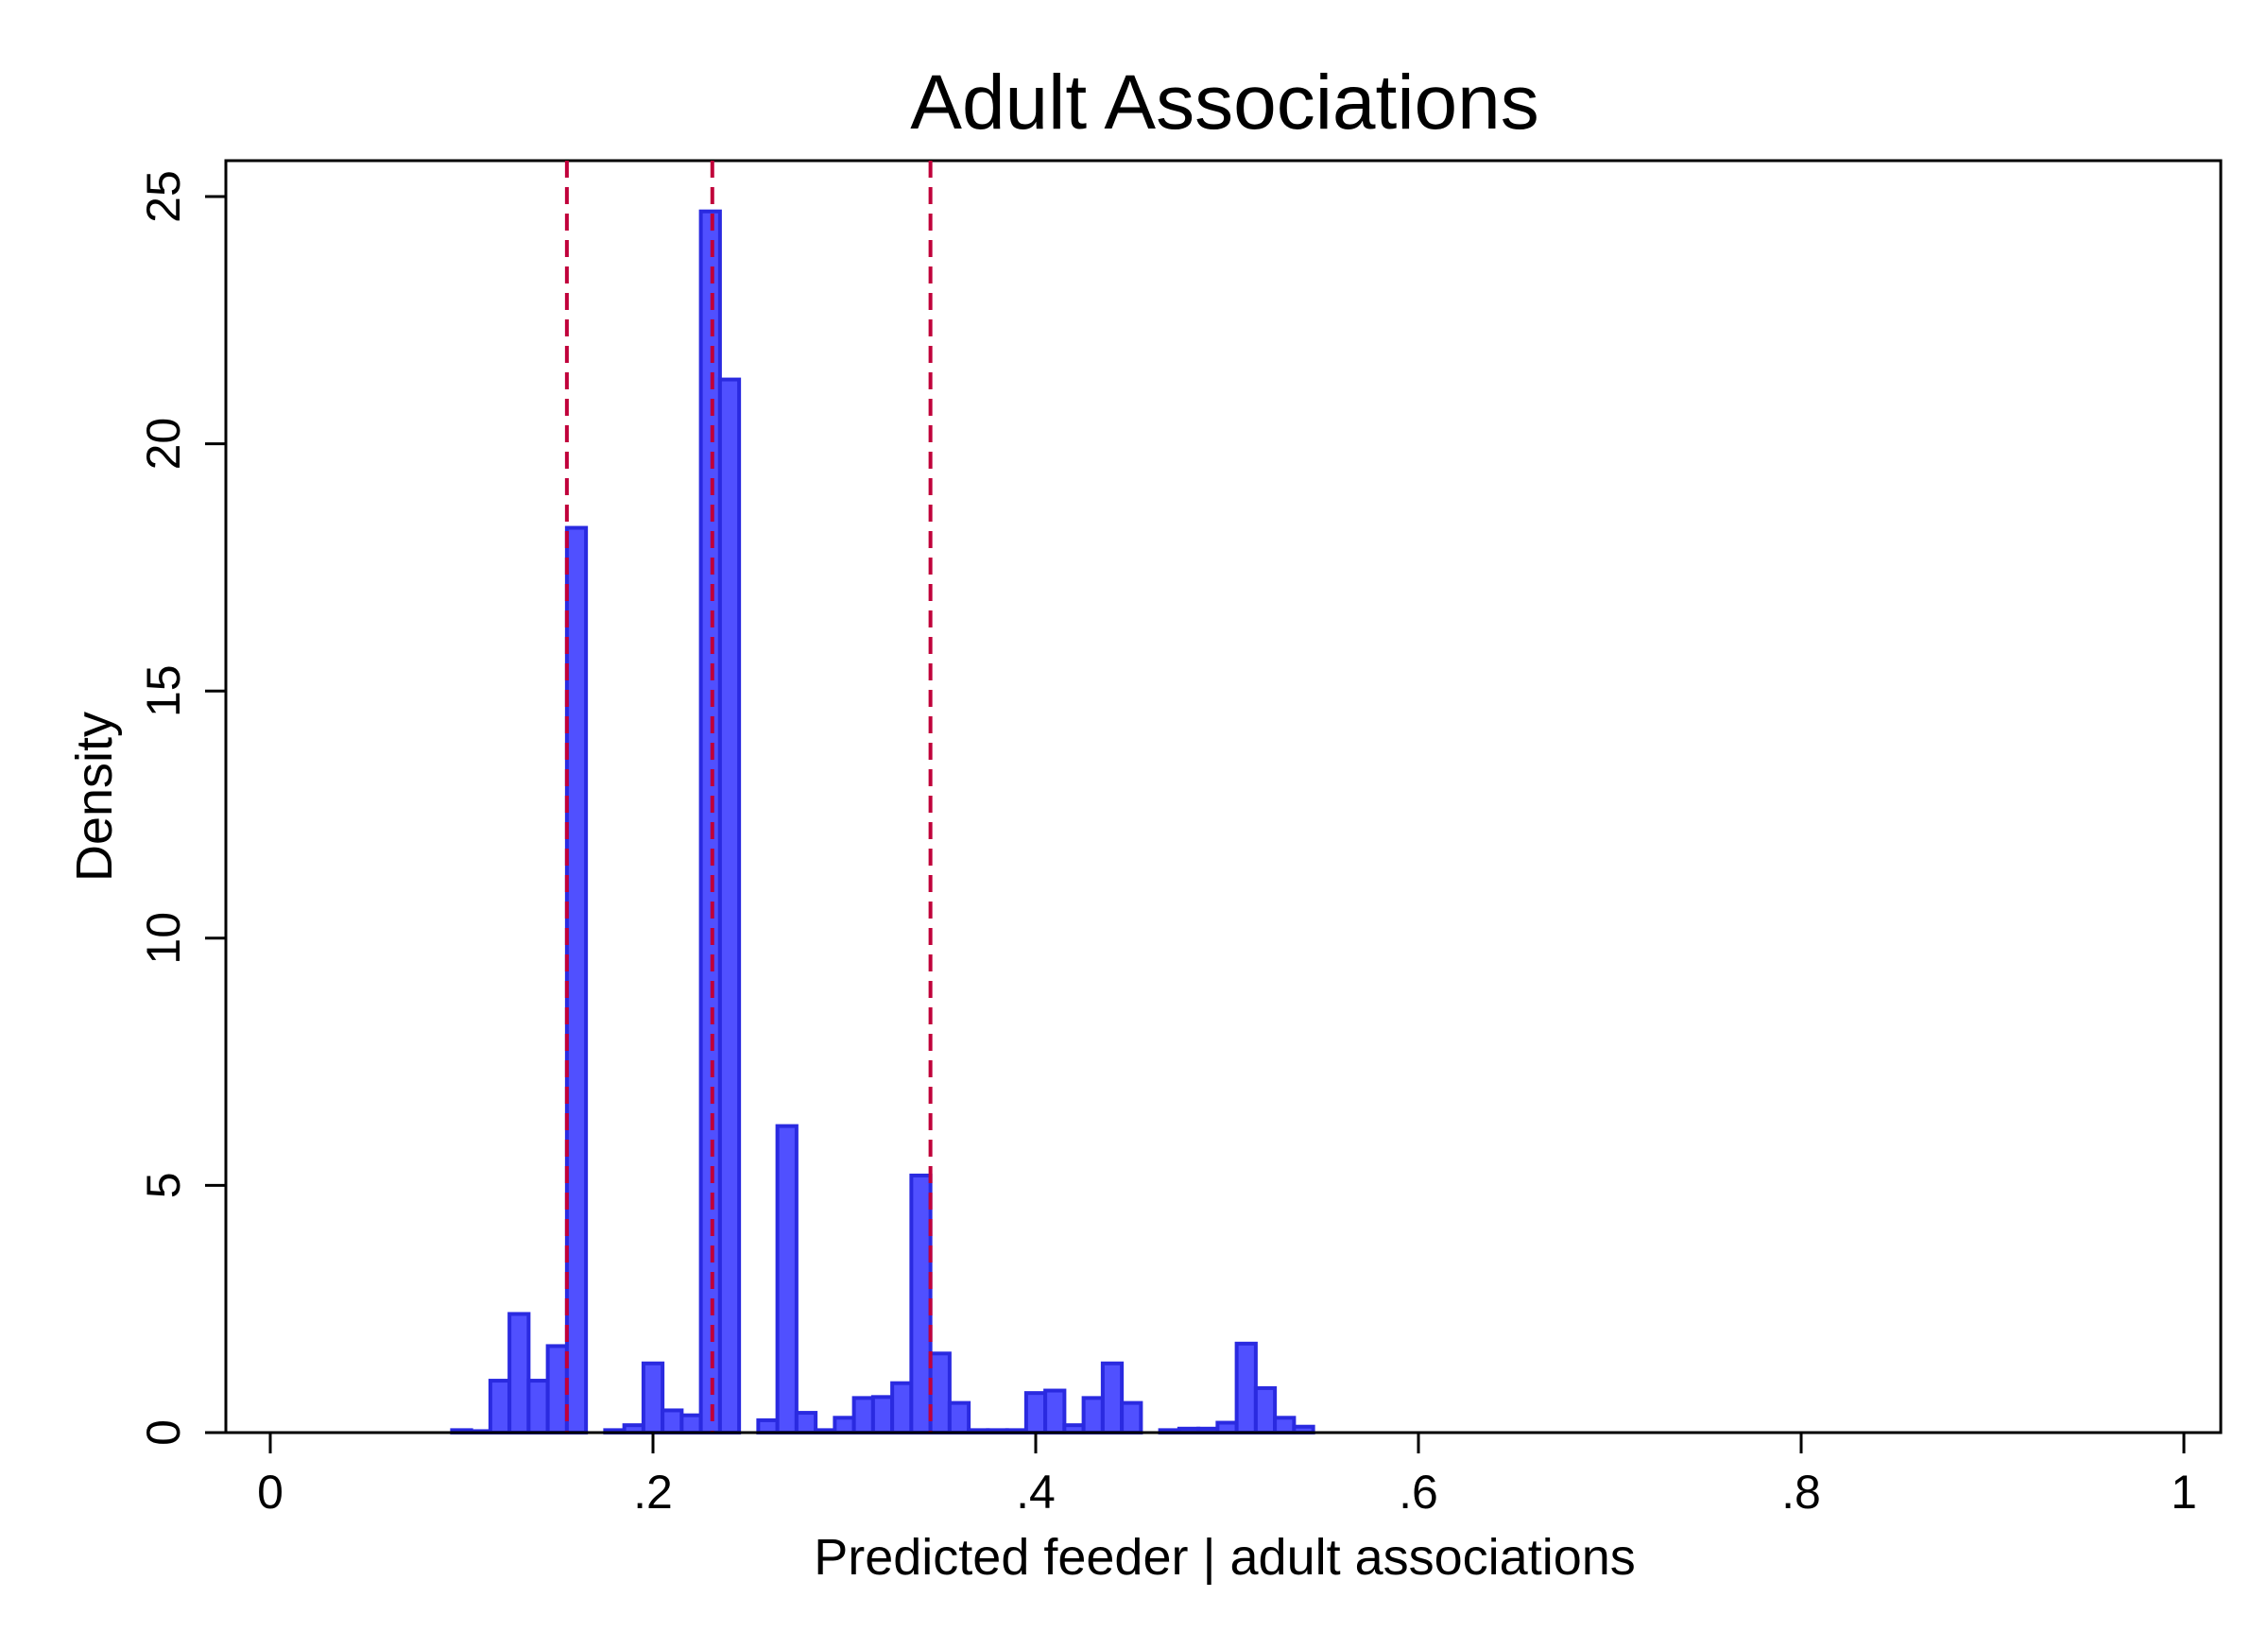  I want to click on y-tick-label-5: 25, so click(163, 197).